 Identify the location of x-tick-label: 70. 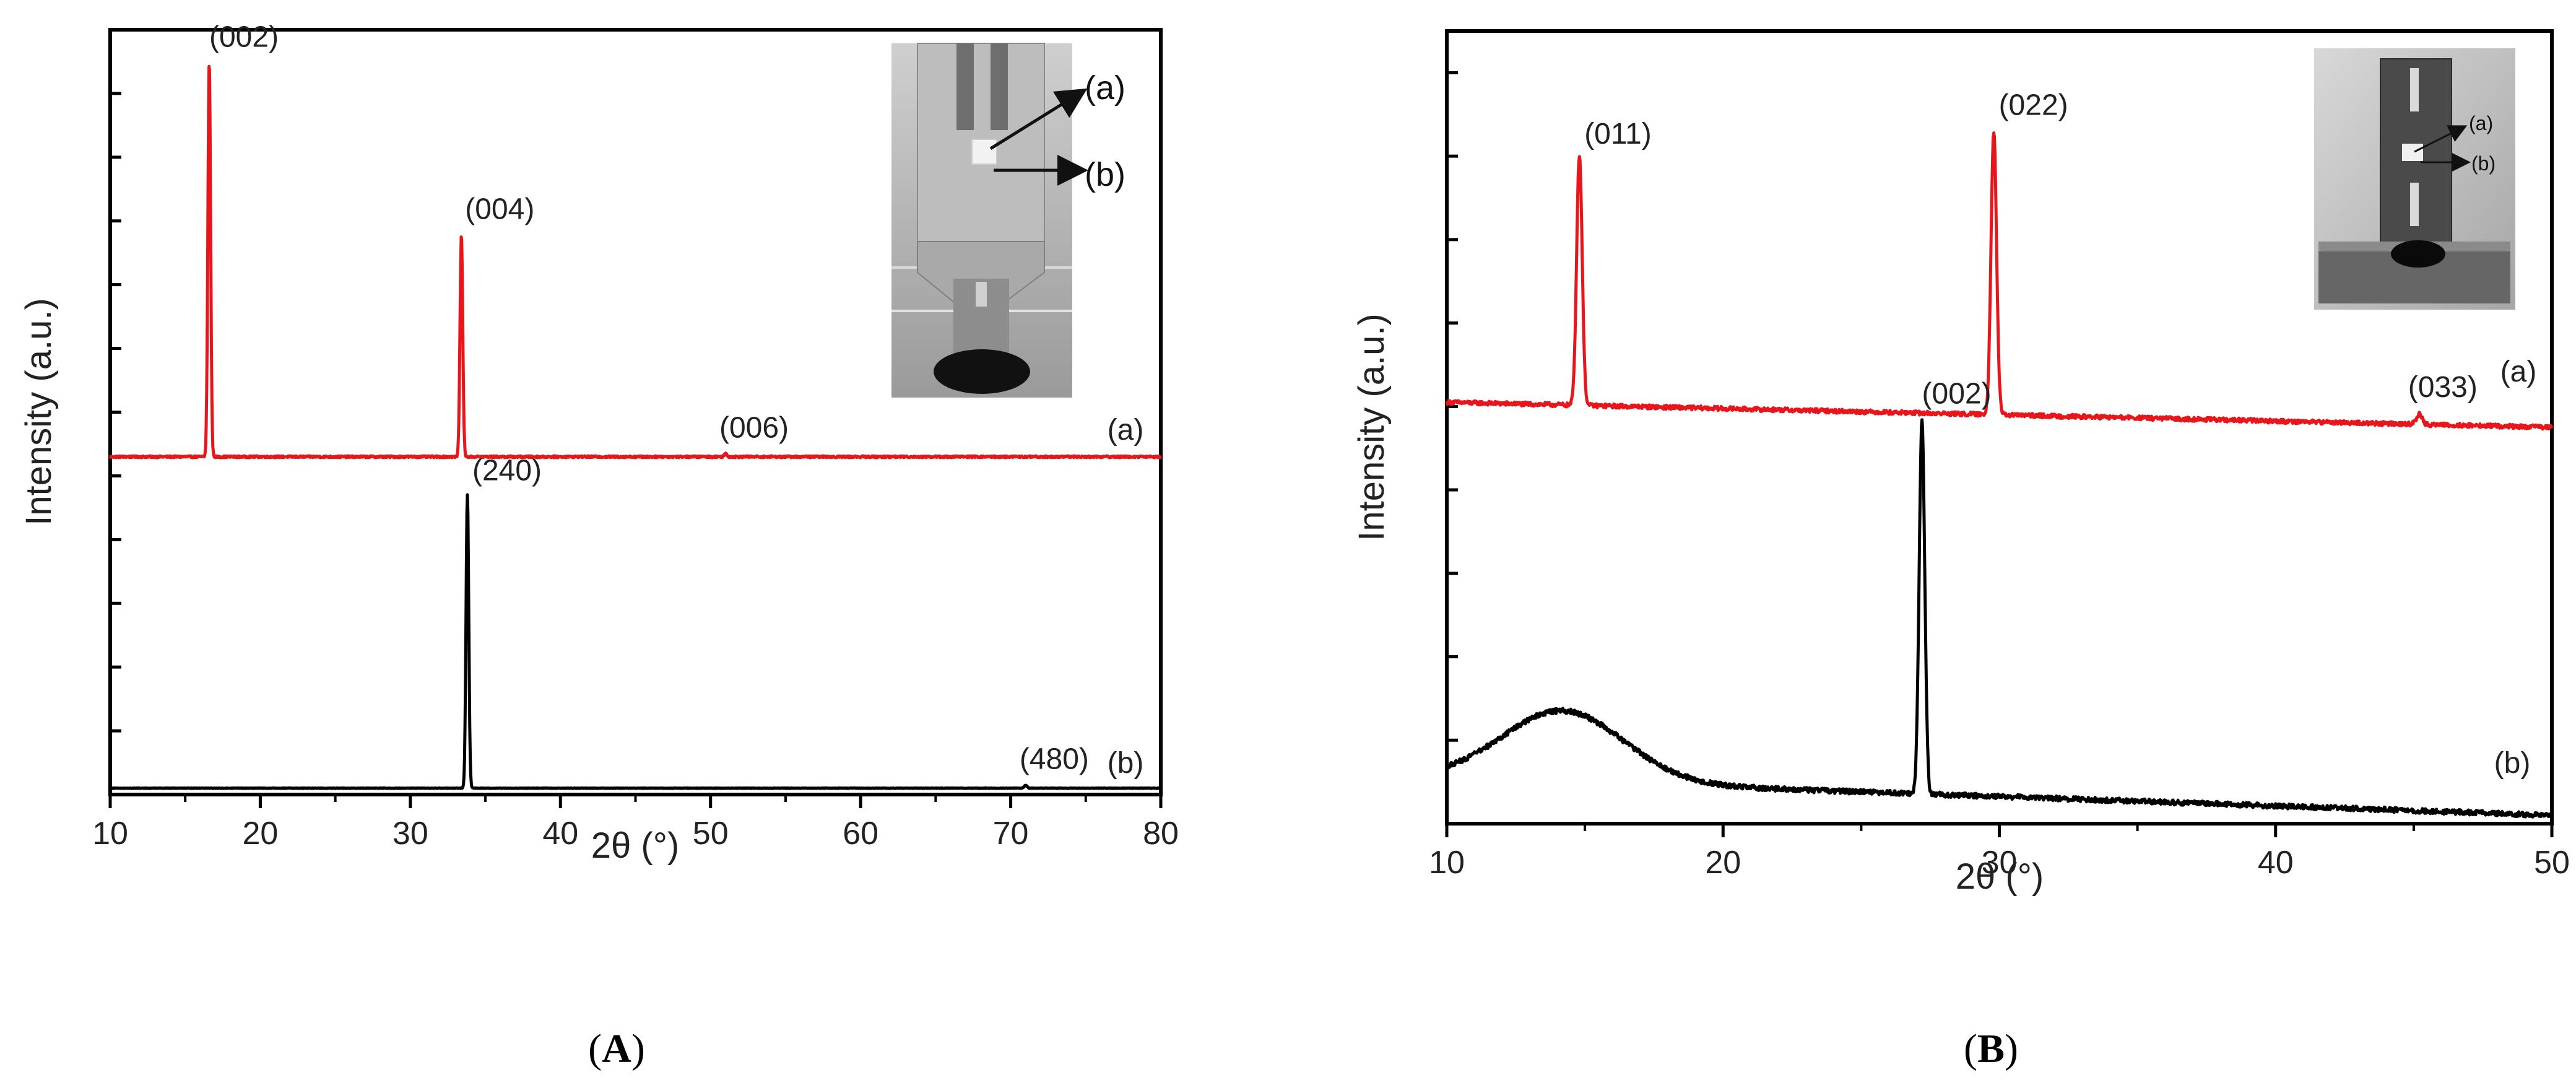
(1011, 834).